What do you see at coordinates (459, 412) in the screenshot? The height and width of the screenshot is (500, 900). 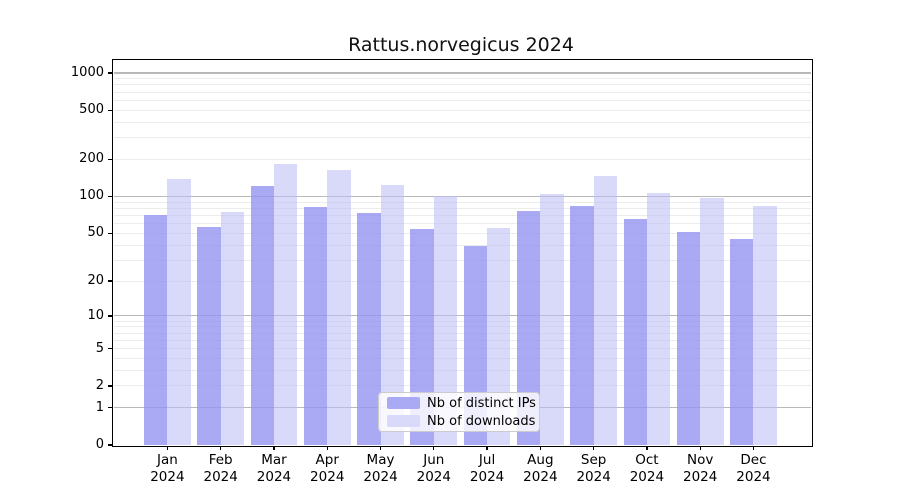 I see `legend: Nb of distinct IPs Nb of downloads` at bounding box center [459, 412].